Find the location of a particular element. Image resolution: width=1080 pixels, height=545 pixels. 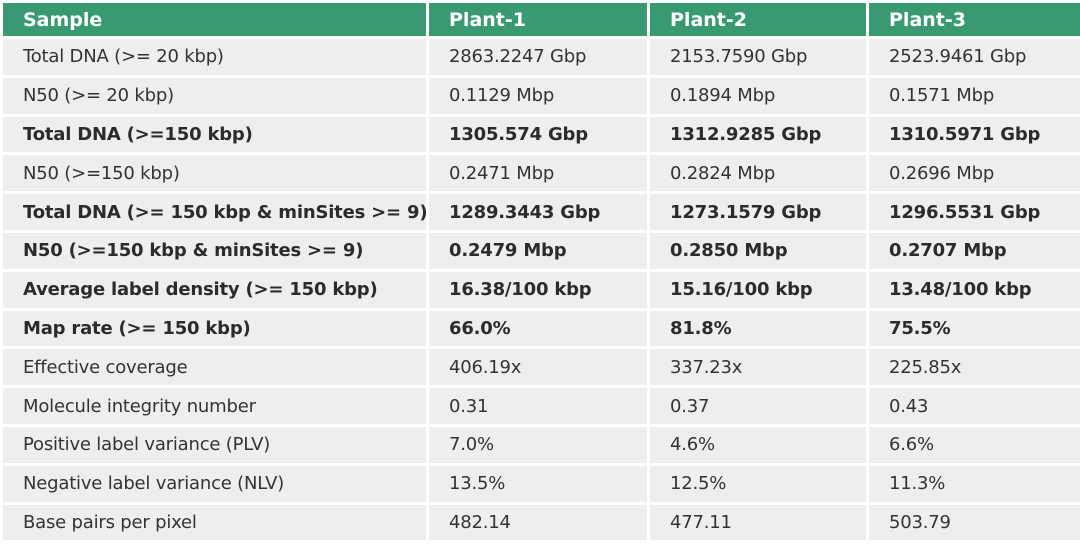

plant-3-cell: 1296.5531 Gbp is located at coordinates (974, 212).